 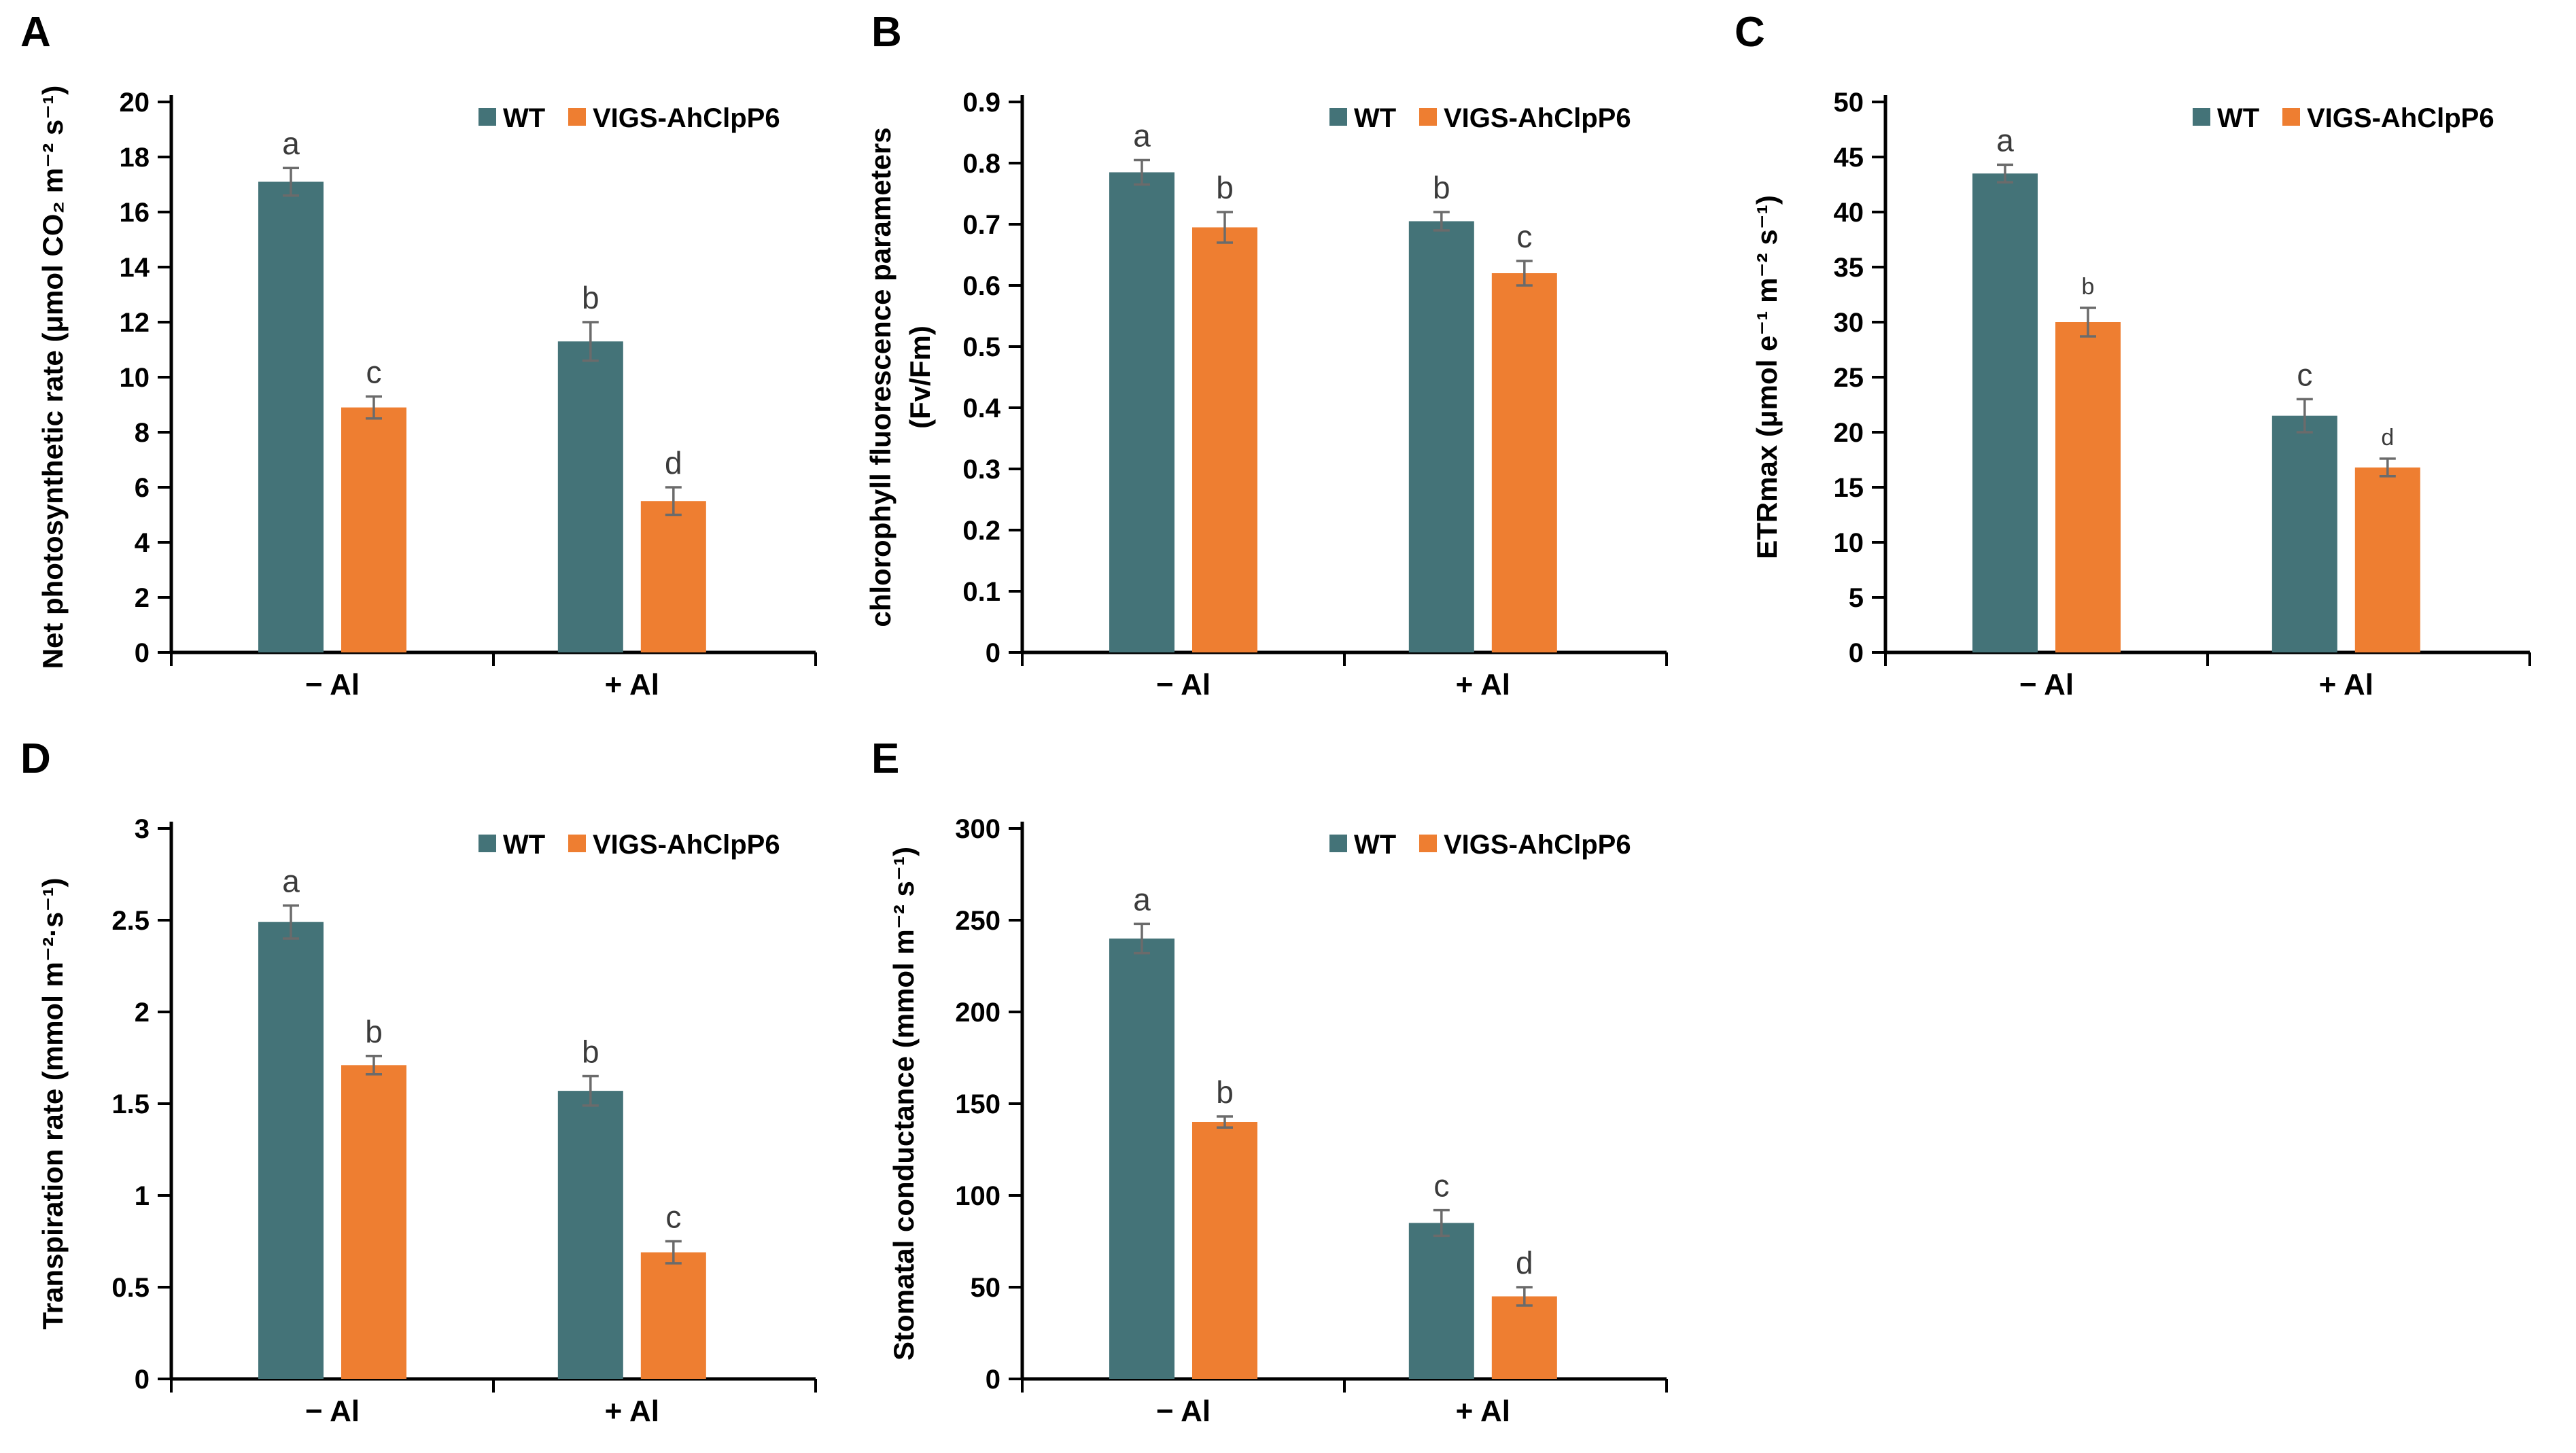 I want to click on y-tick-label: 1.5, so click(x=130, y=1104).